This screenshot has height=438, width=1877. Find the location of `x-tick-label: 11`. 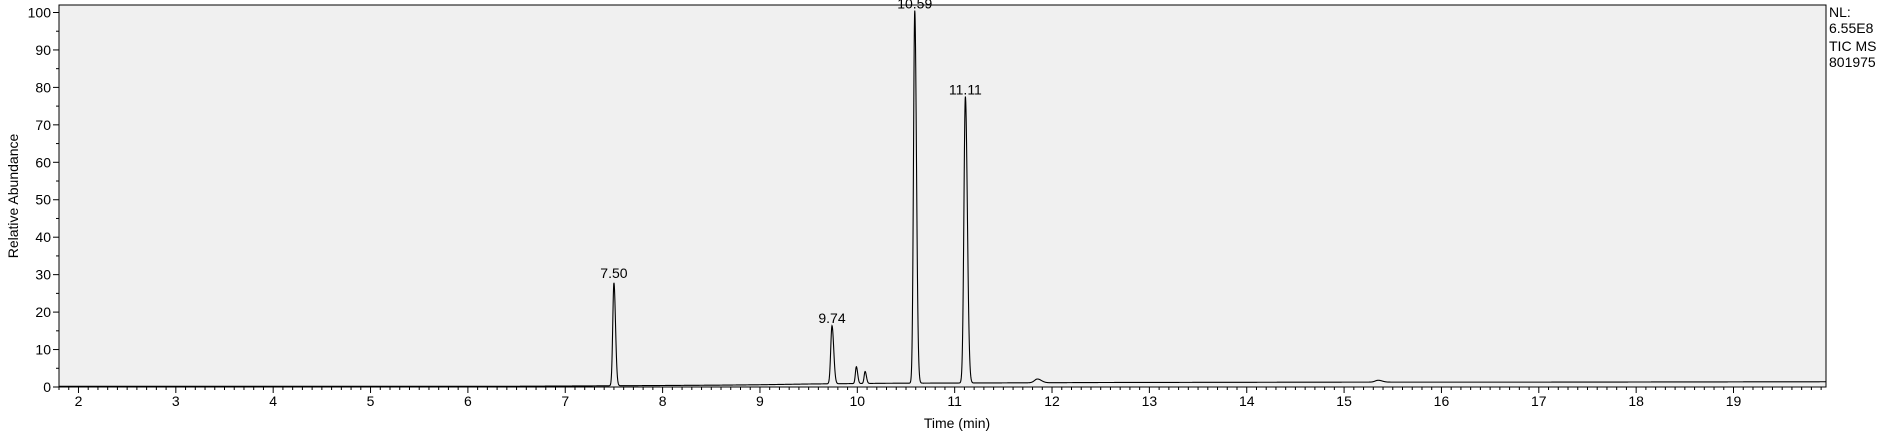

x-tick-label: 11 is located at coordinates (954, 401).